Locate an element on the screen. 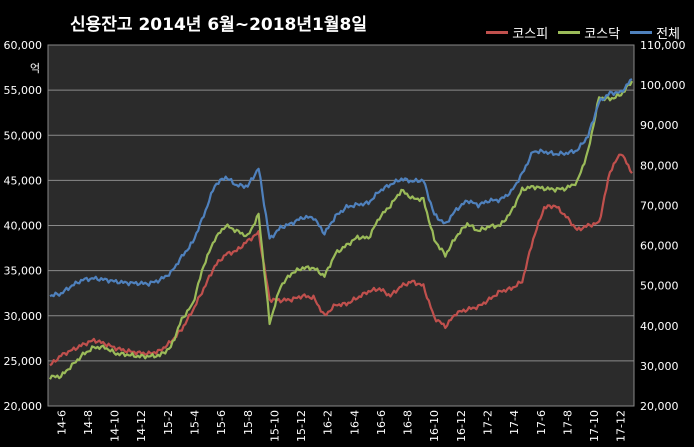 Image resolution: width=694 pixels, height=447 pixels. x-tick-label: 15-2 is located at coordinates (168, 422).